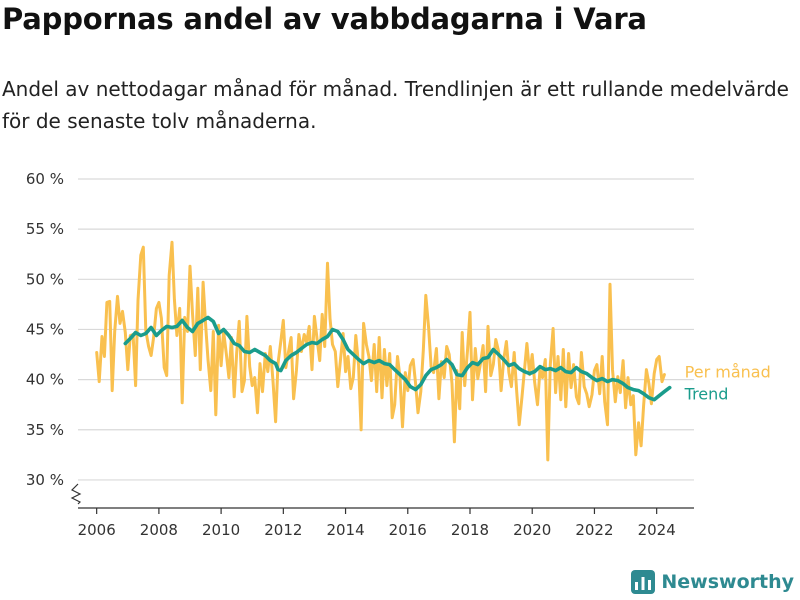 This screenshot has height=600, width=800. I want to click on axes, so click(382, 496).